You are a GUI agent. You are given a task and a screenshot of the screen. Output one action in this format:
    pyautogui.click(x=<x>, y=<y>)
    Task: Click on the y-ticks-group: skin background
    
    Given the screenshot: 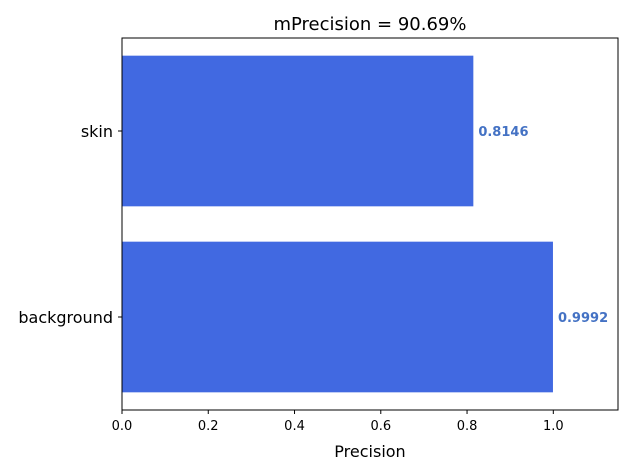 What is the action you would take?
    pyautogui.click(x=70, y=224)
    